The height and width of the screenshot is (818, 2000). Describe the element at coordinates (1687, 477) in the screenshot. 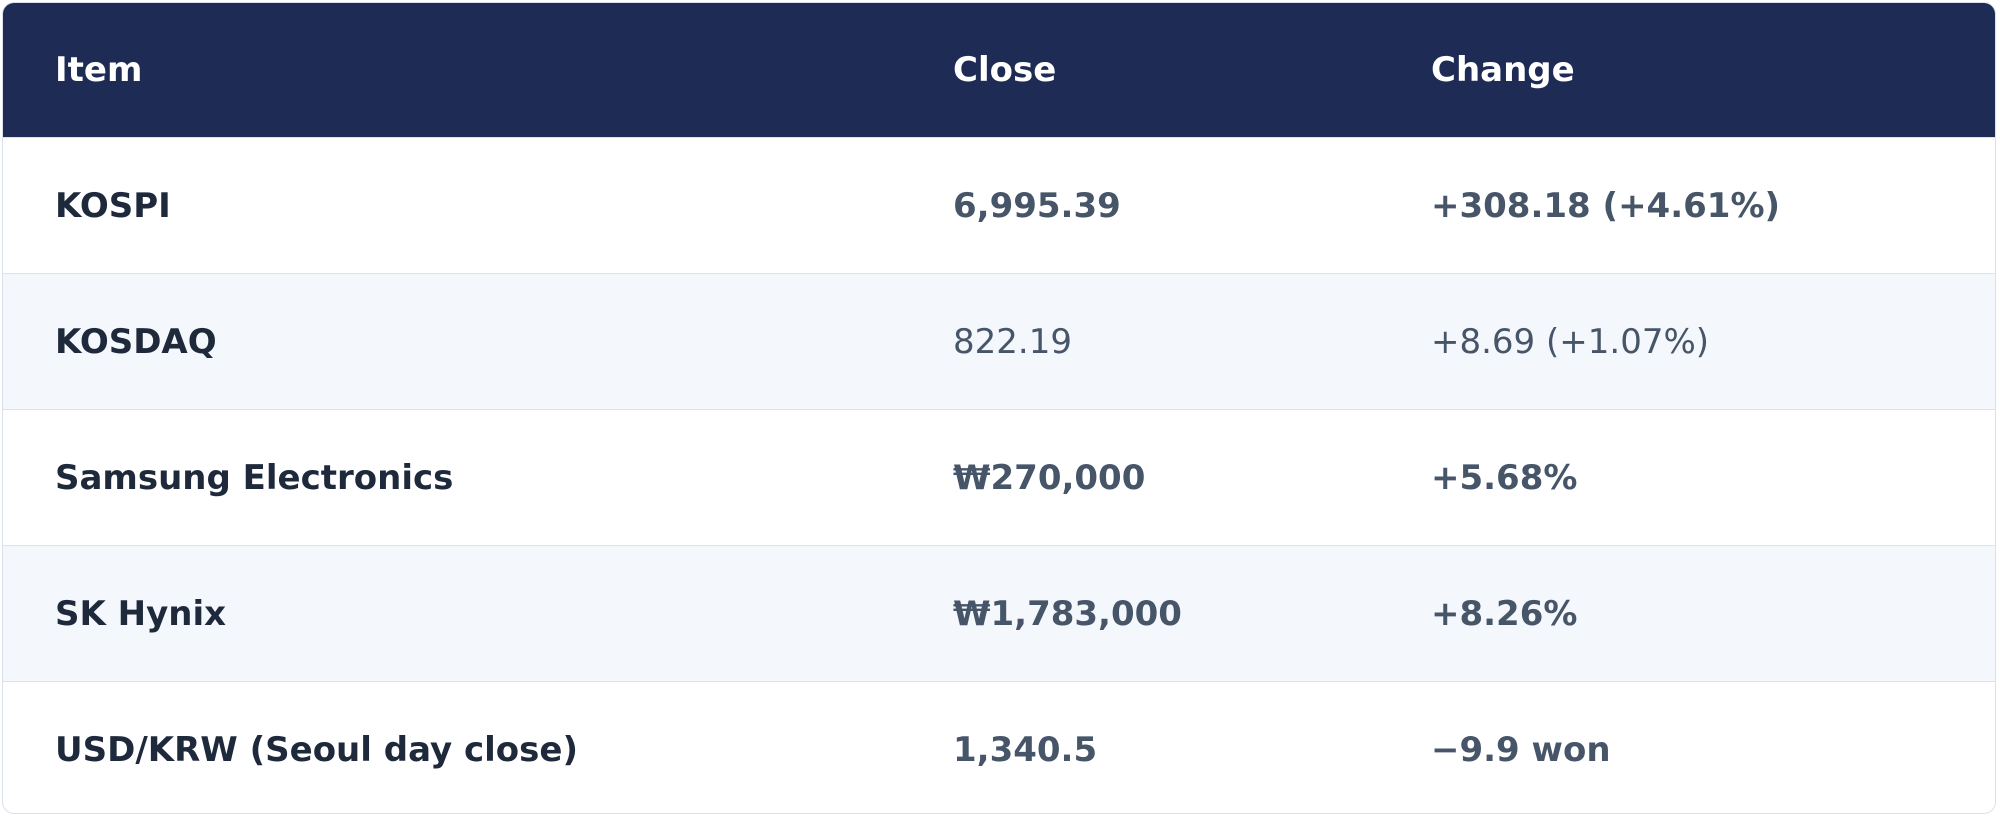

I see `change-cell: +5.68%` at that location.